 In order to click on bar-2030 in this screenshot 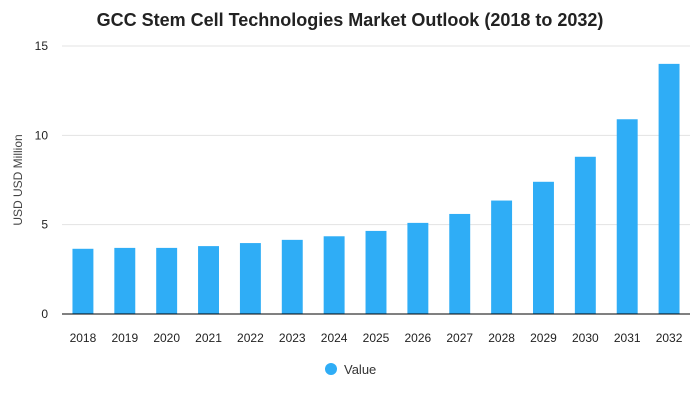, I will do `click(585, 235)`.